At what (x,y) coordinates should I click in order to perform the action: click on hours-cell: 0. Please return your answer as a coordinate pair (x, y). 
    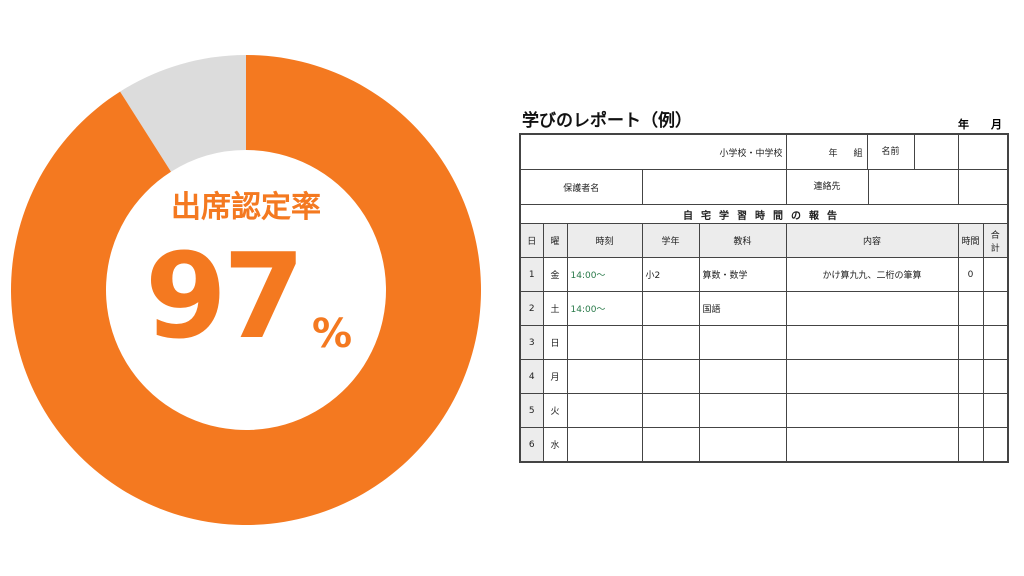
    Looking at the image, I should click on (970, 274).